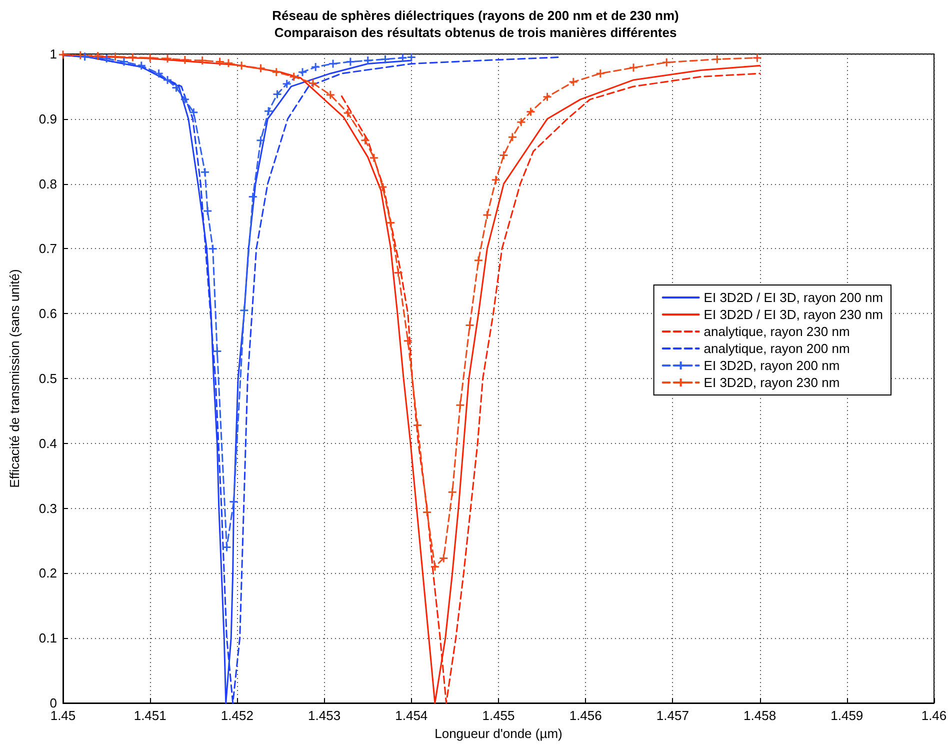 The height and width of the screenshot is (747, 951). What do you see at coordinates (53, 703) in the screenshot?
I see `y-tick-label: 0` at bounding box center [53, 703].